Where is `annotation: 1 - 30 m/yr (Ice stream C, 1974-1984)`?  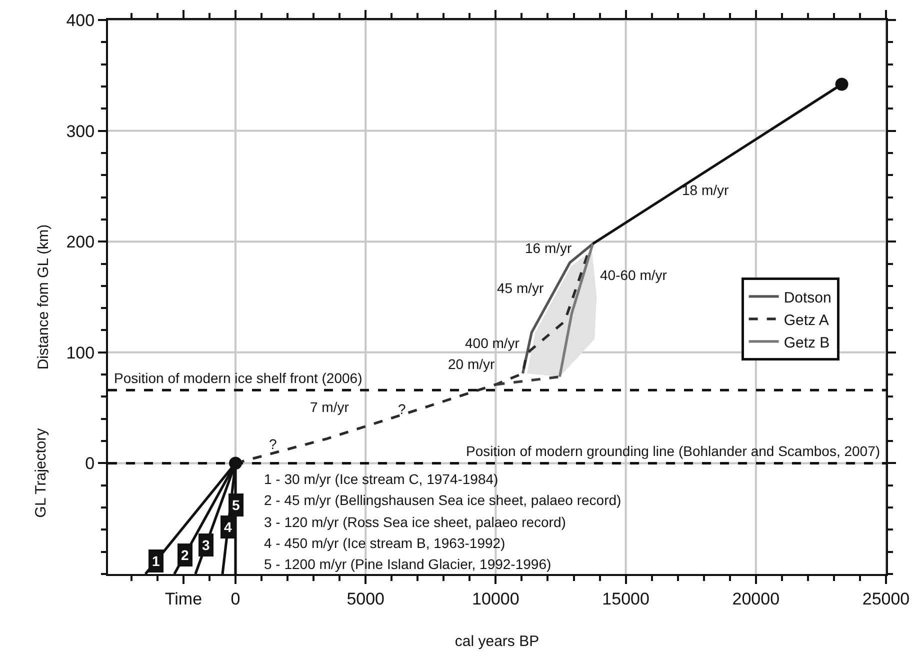
annotation: 1 - 30 m/yr (Ice stream C, 1974-1984) is located at coordinates (381, 479).